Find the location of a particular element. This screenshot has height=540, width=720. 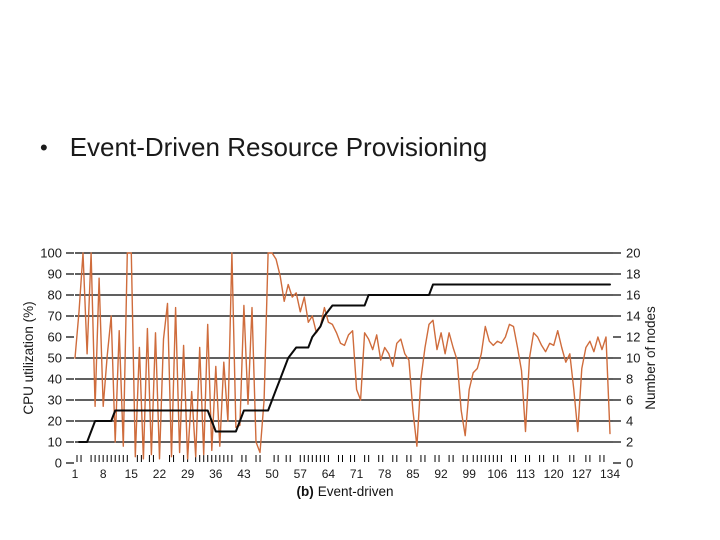

x-axis-tick-label: 106 is located at coordinates (497, 474).